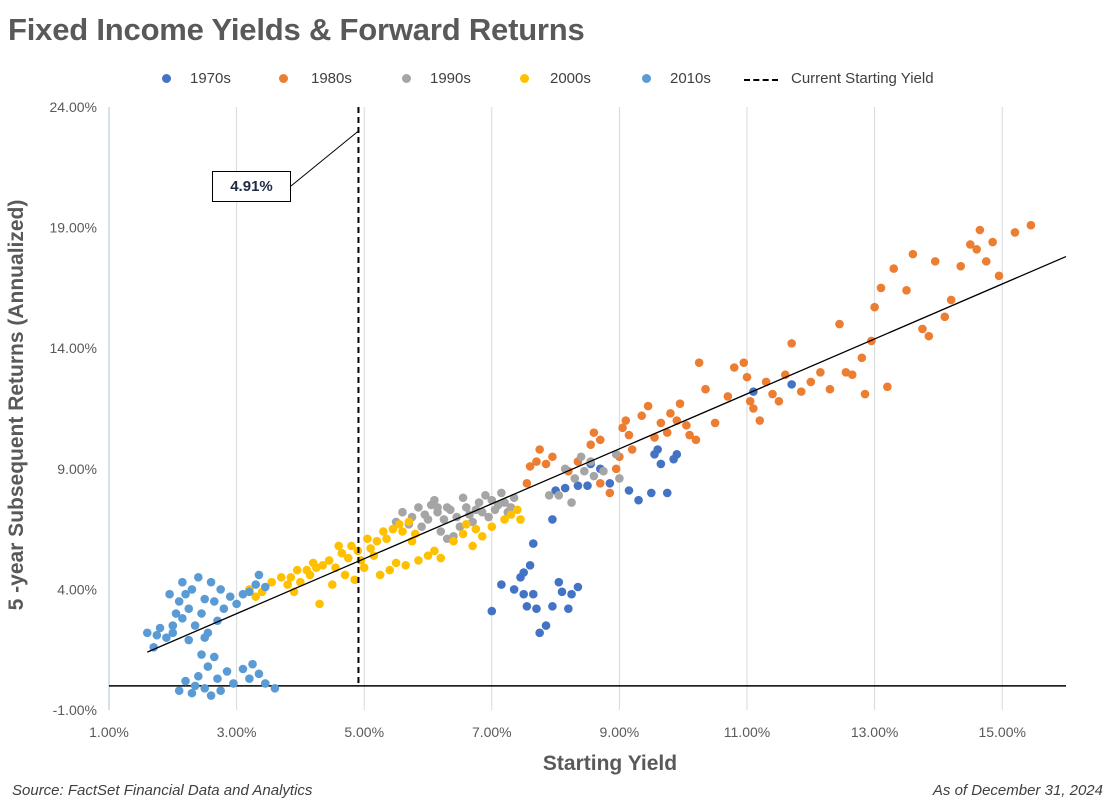 The image size is (1115, 811). Describe the element at coordinates (296, 29) in the screenshot. I see `chart-title: Fixed Income Yields & Forward Returns` at that location.